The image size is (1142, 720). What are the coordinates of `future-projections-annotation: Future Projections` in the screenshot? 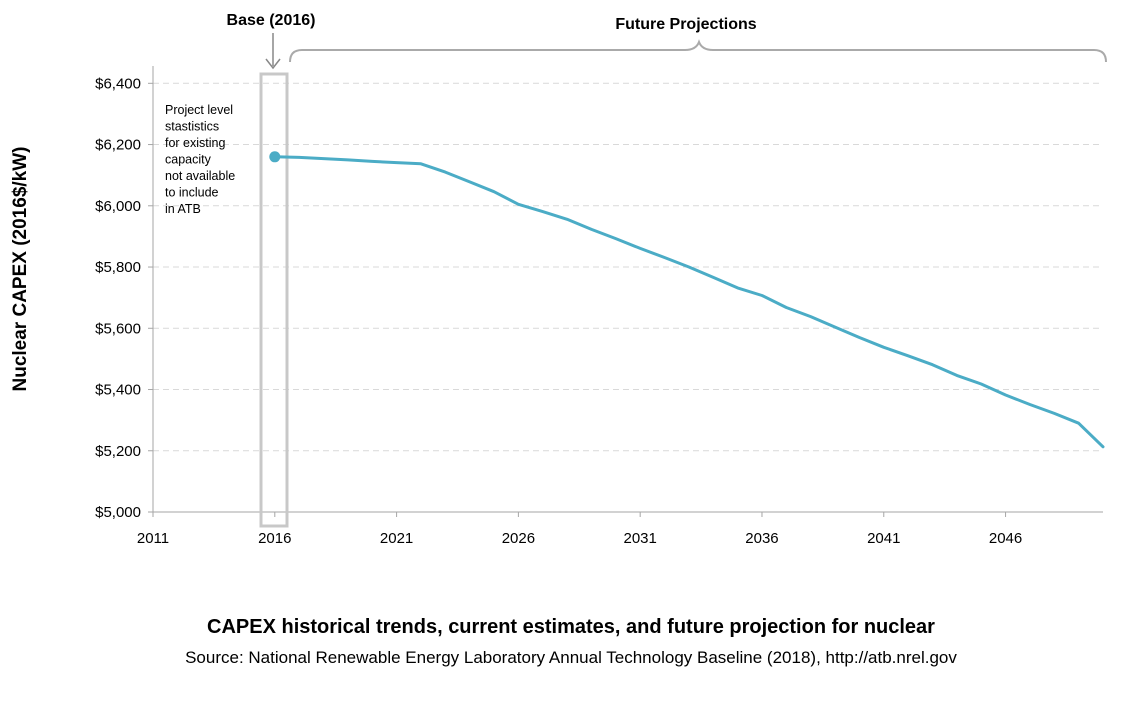 It's located at (698, 39).